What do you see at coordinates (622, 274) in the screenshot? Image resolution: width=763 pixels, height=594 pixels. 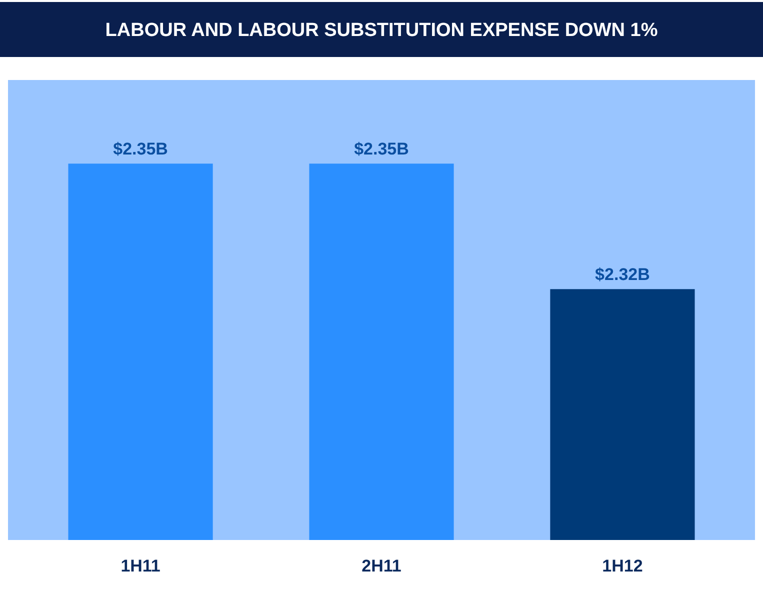 I see `data-label: $2.32B` at bounding box center [622, 274].